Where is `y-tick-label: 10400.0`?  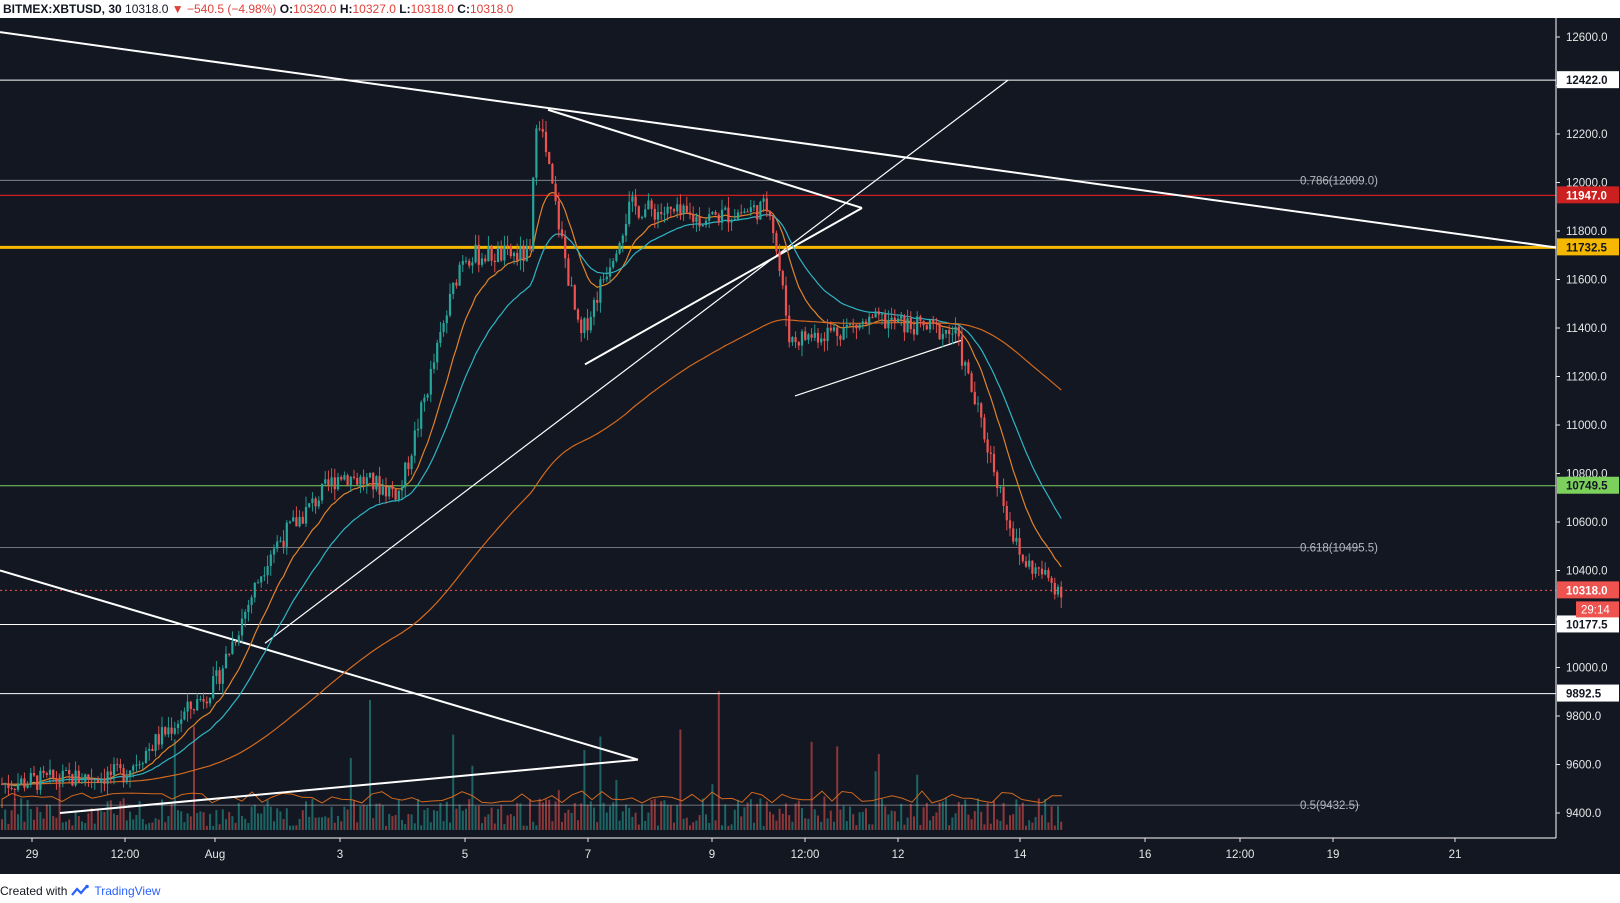
y-tick-label: 10400.0 is located at coordinates (1587, 572).